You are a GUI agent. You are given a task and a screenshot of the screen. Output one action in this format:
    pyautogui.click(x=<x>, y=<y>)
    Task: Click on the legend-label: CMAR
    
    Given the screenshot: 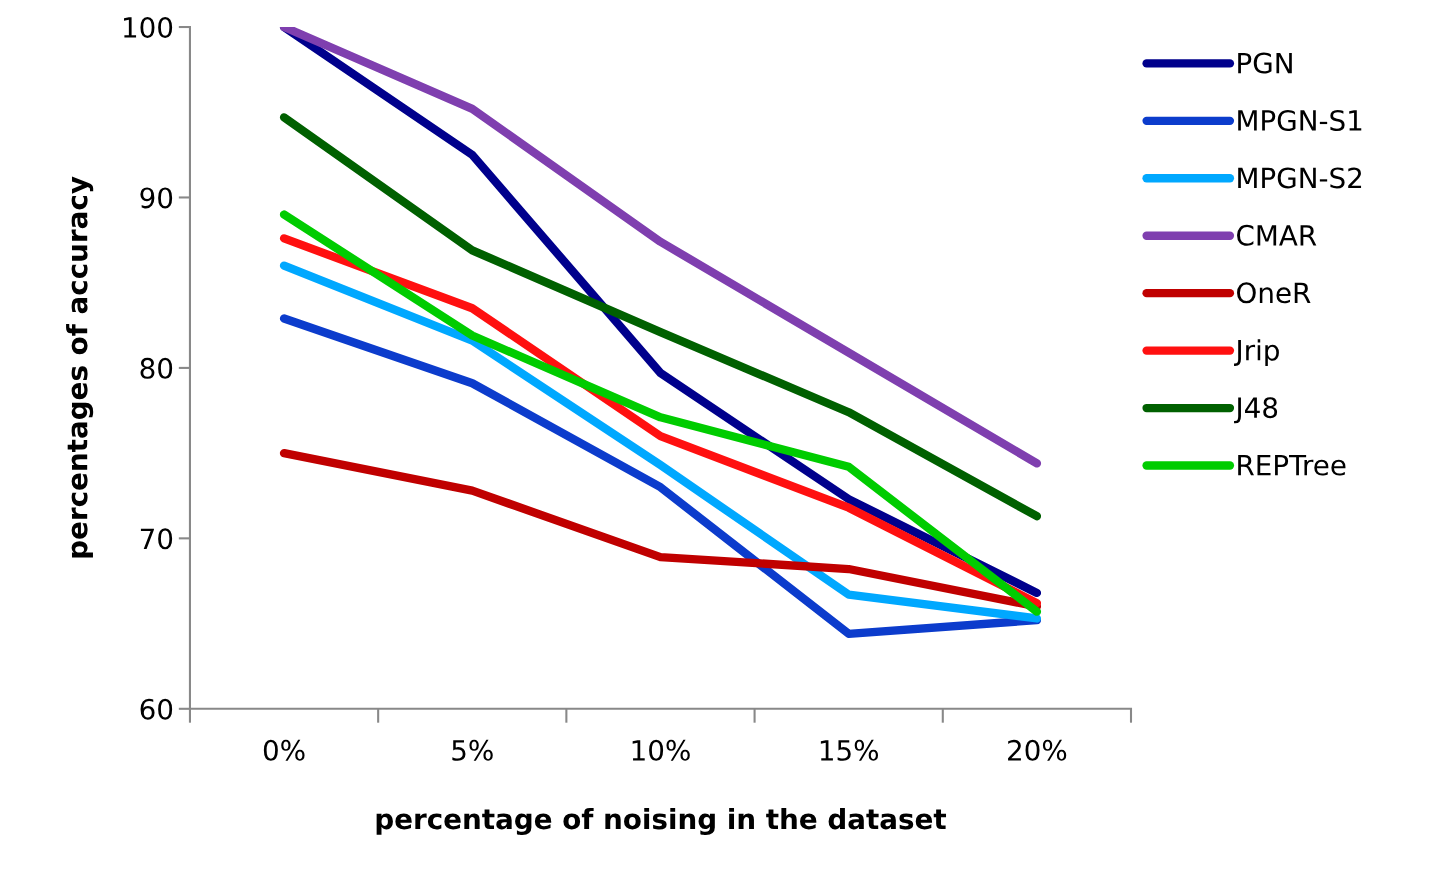 What is the action you would take?
    pyautogui.click(x=1277, y=235)
    